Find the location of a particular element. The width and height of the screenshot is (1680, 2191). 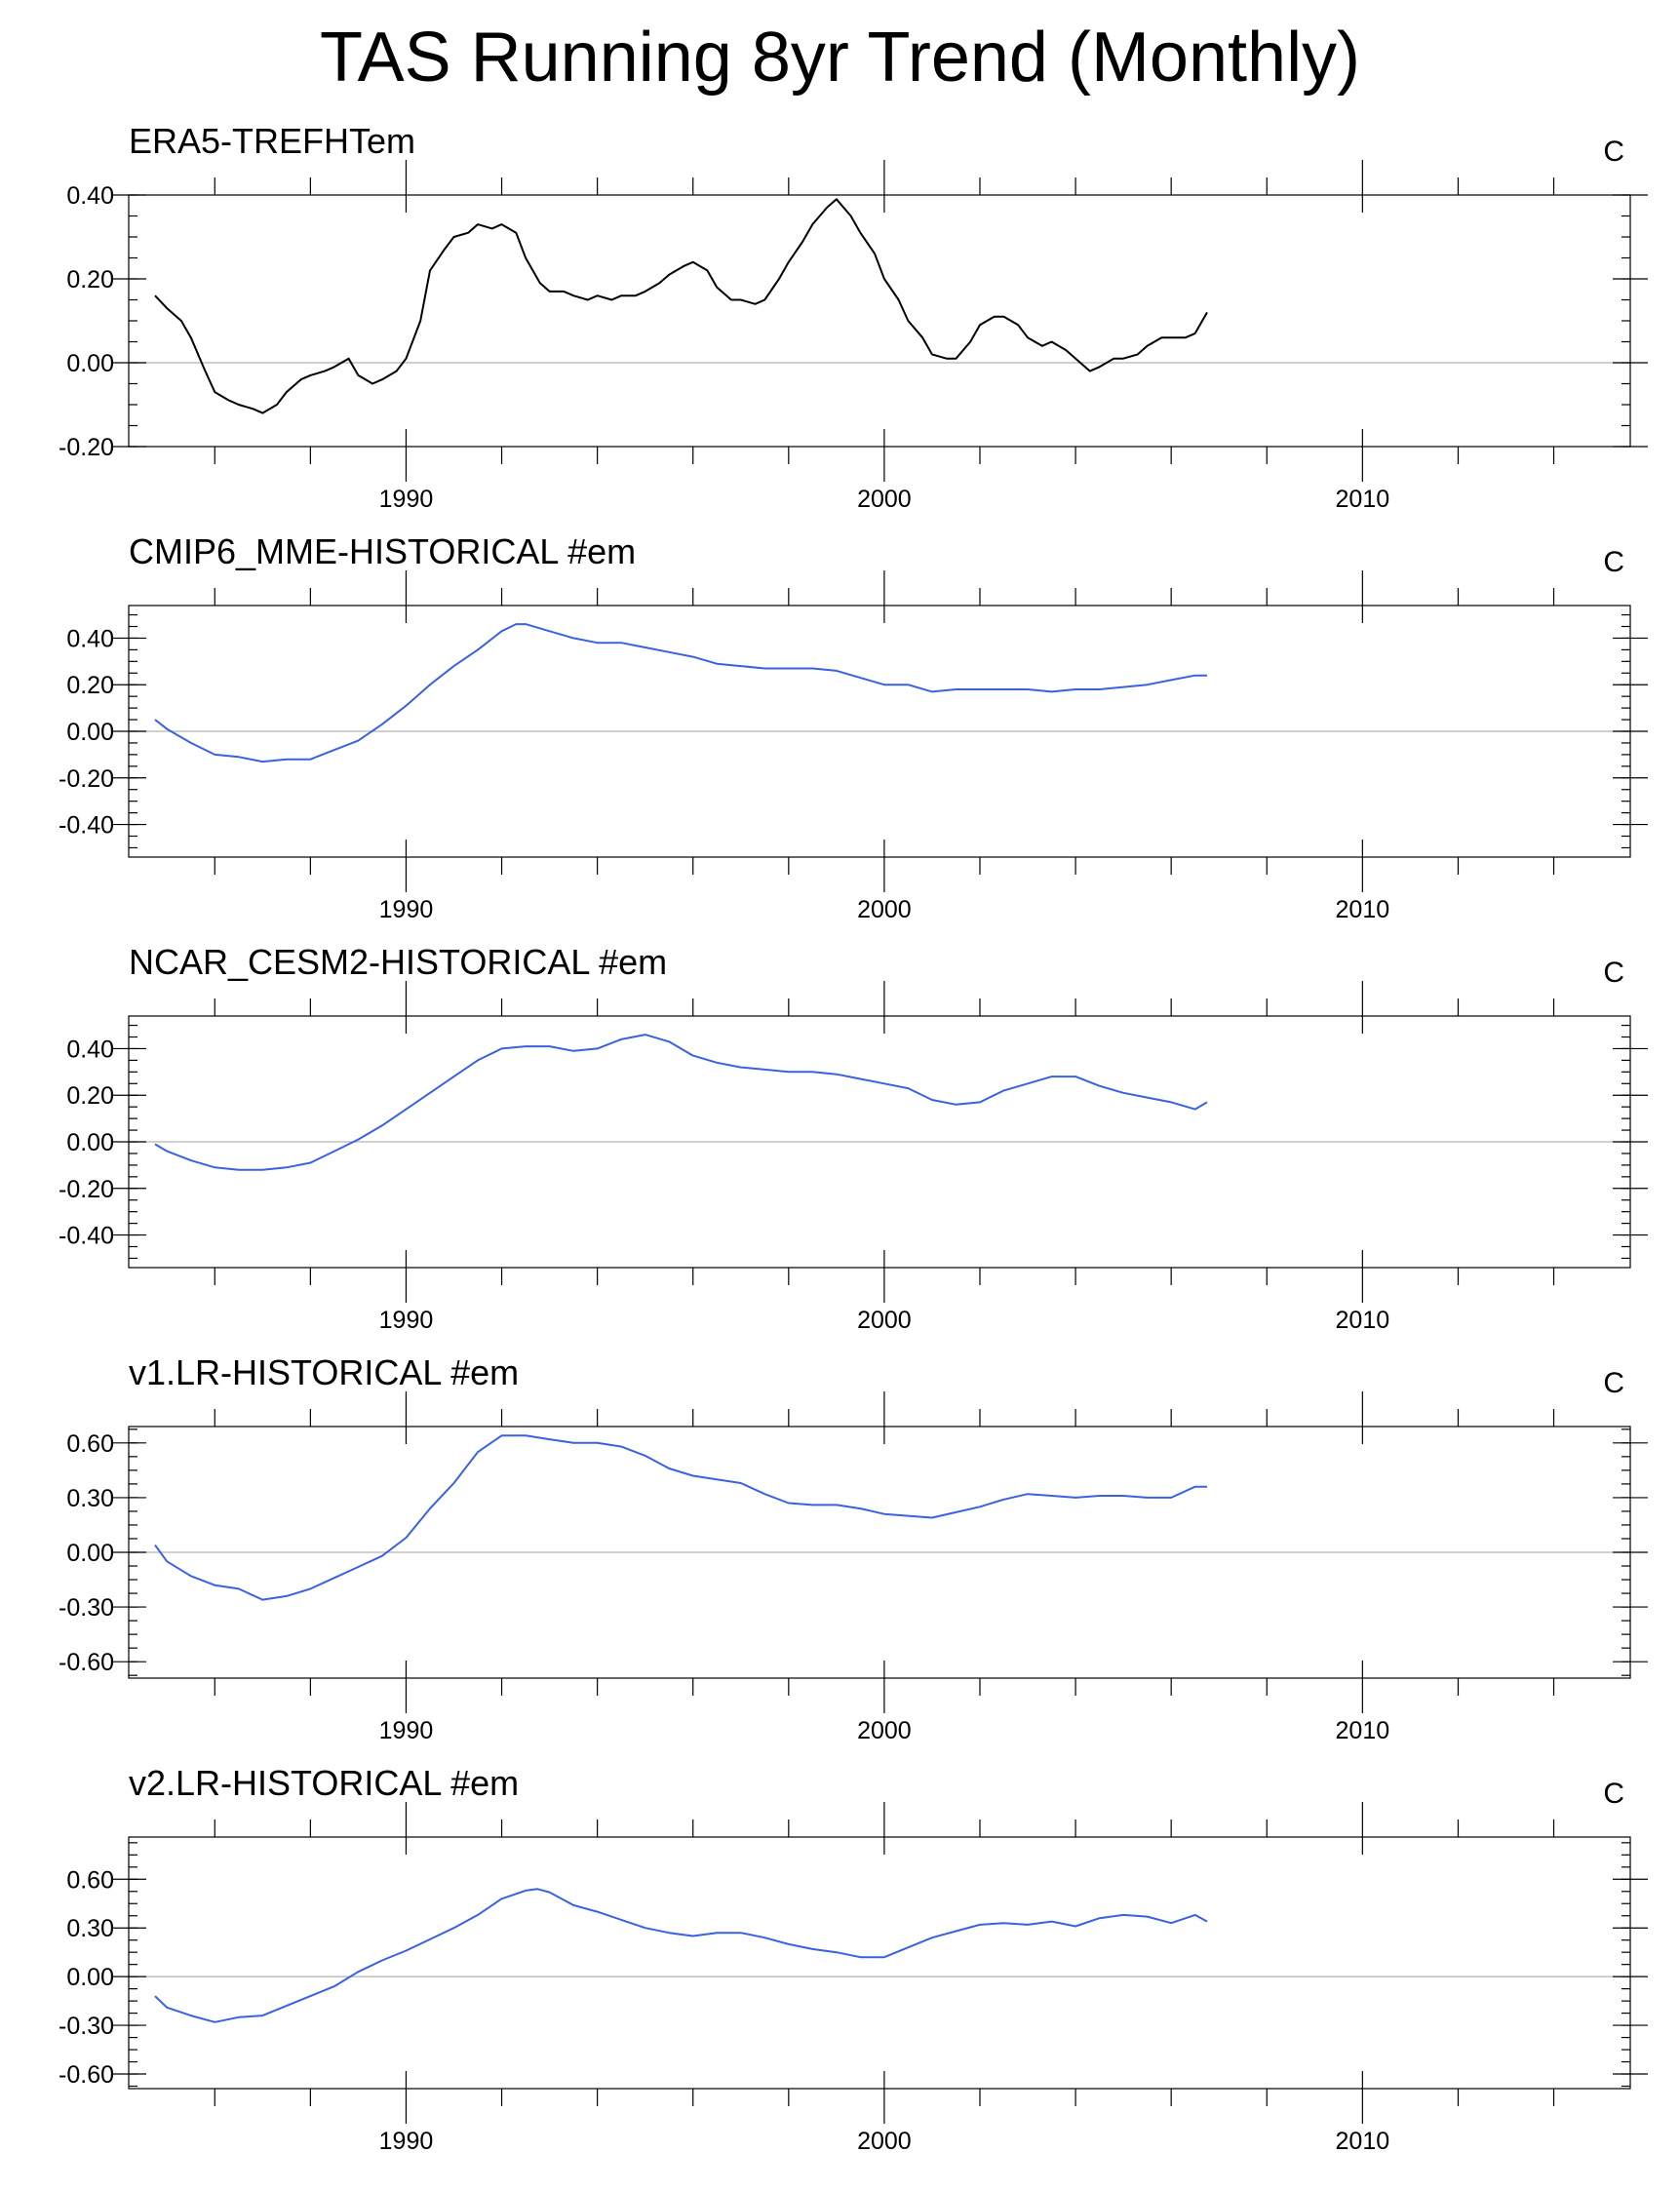

panel-title: ERA5-TREFHTem is located at coordinates (272, 141).